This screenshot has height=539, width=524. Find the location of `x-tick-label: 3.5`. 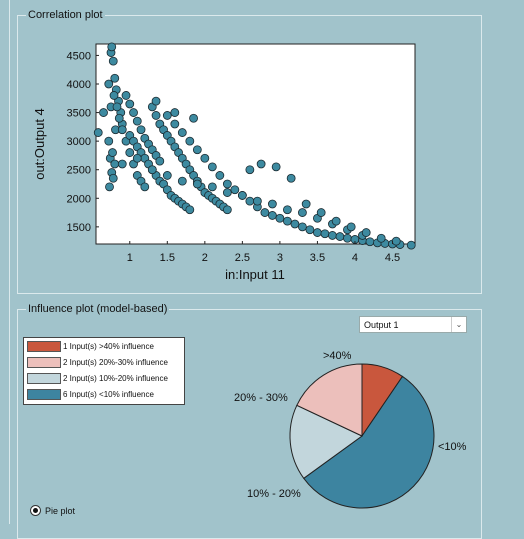

x-tick-label: 3.5 is located at coordinates (317, 258).